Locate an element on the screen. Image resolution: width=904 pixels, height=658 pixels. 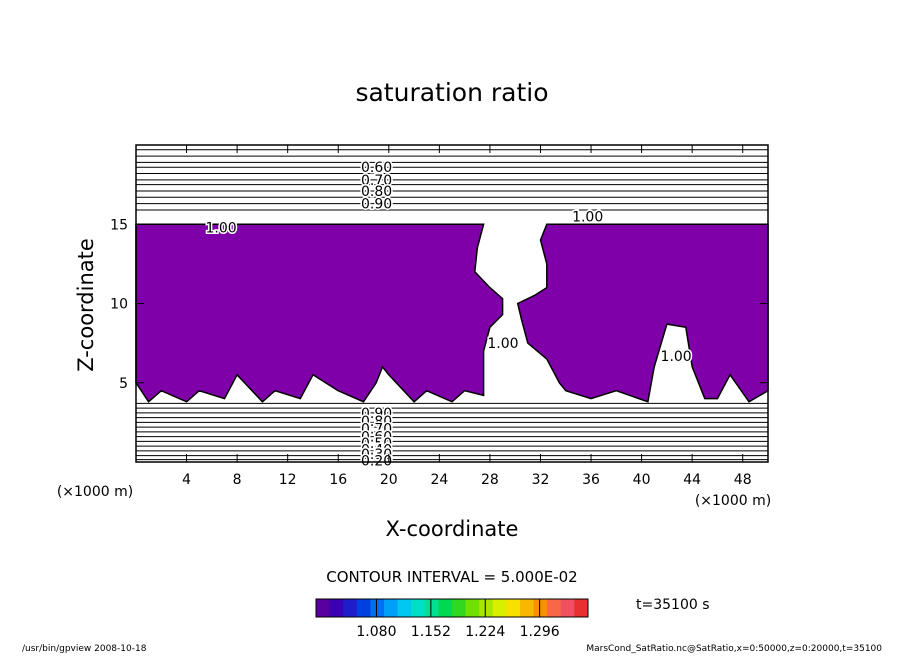
colorbar-tick-label: 1.080 is located at coordinates (376, 632).